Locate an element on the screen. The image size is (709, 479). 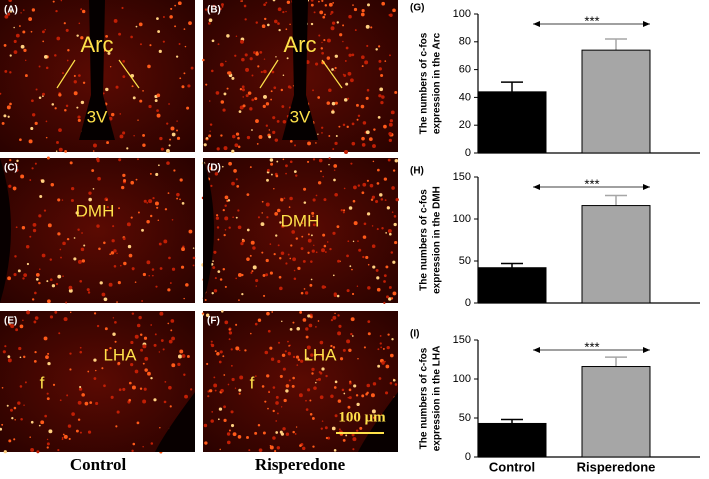
ventricle is located at coordinates (300, 70).